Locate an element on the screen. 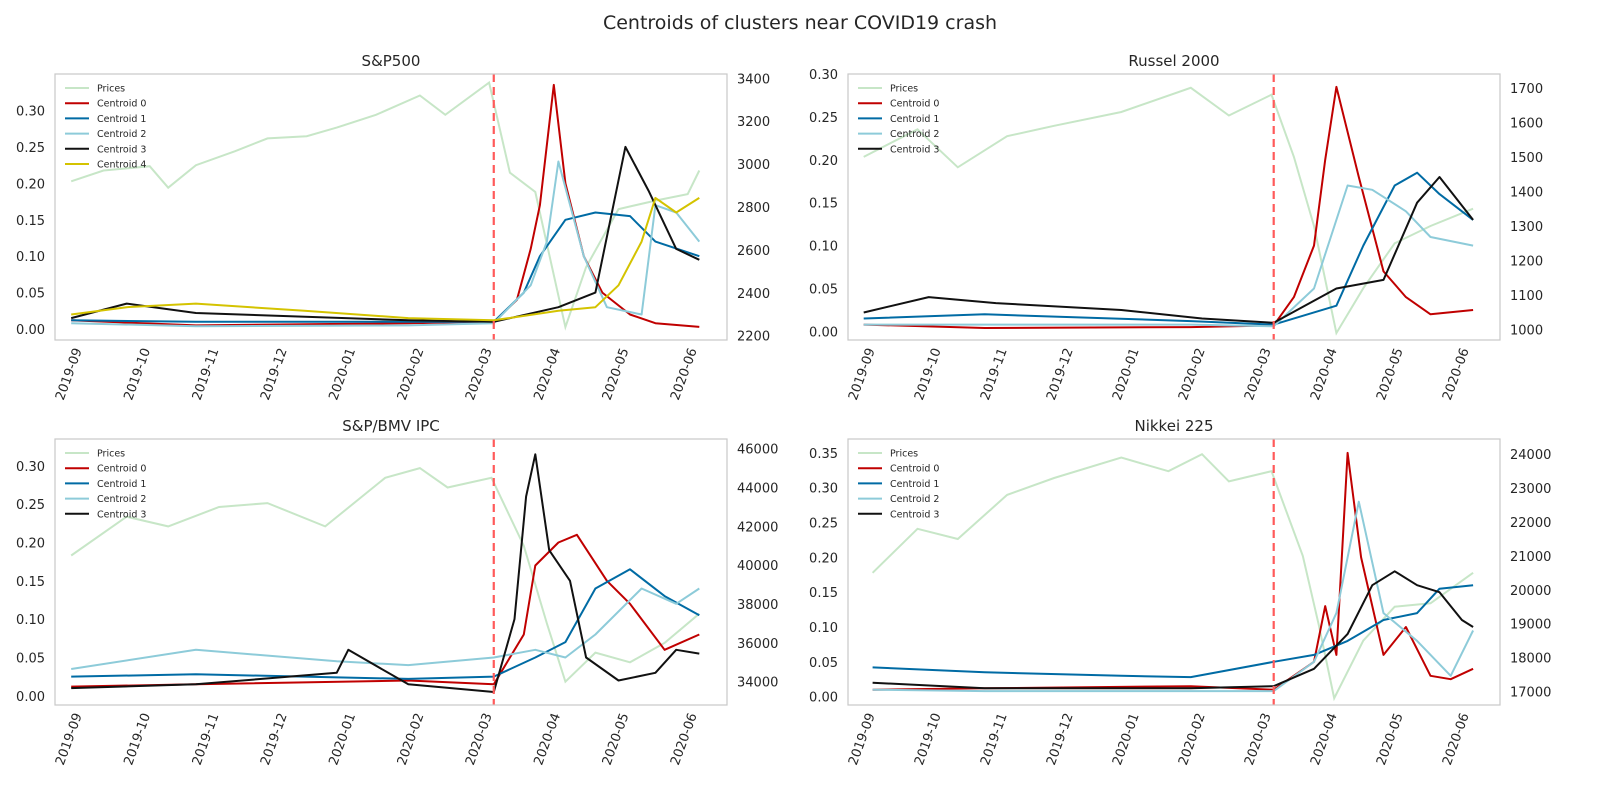  chart-3-ytick-left: 0.20 is located at coordinates (30, 543).